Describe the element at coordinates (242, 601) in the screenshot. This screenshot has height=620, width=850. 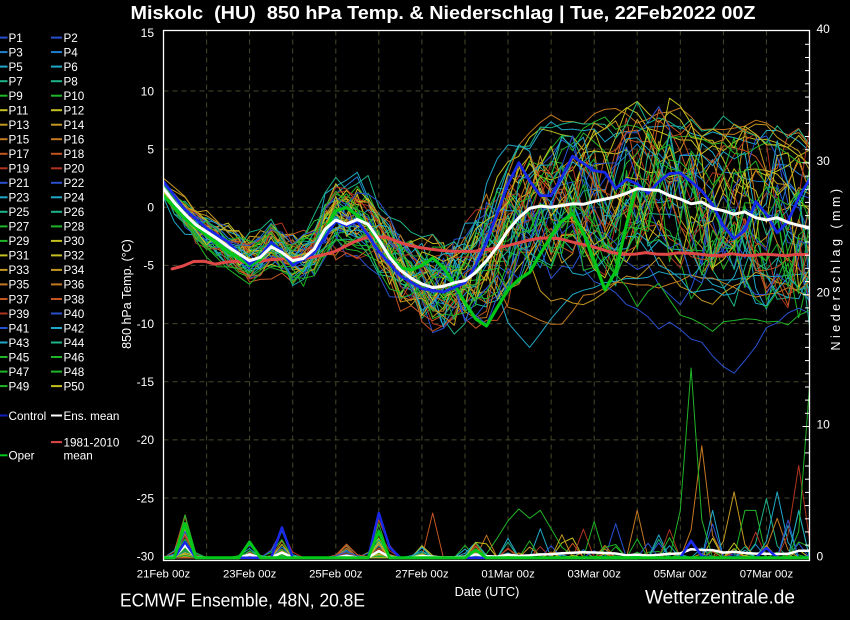
I see `svg-text: ECMWF Ensemble, 48N, 20.8E` at that location.